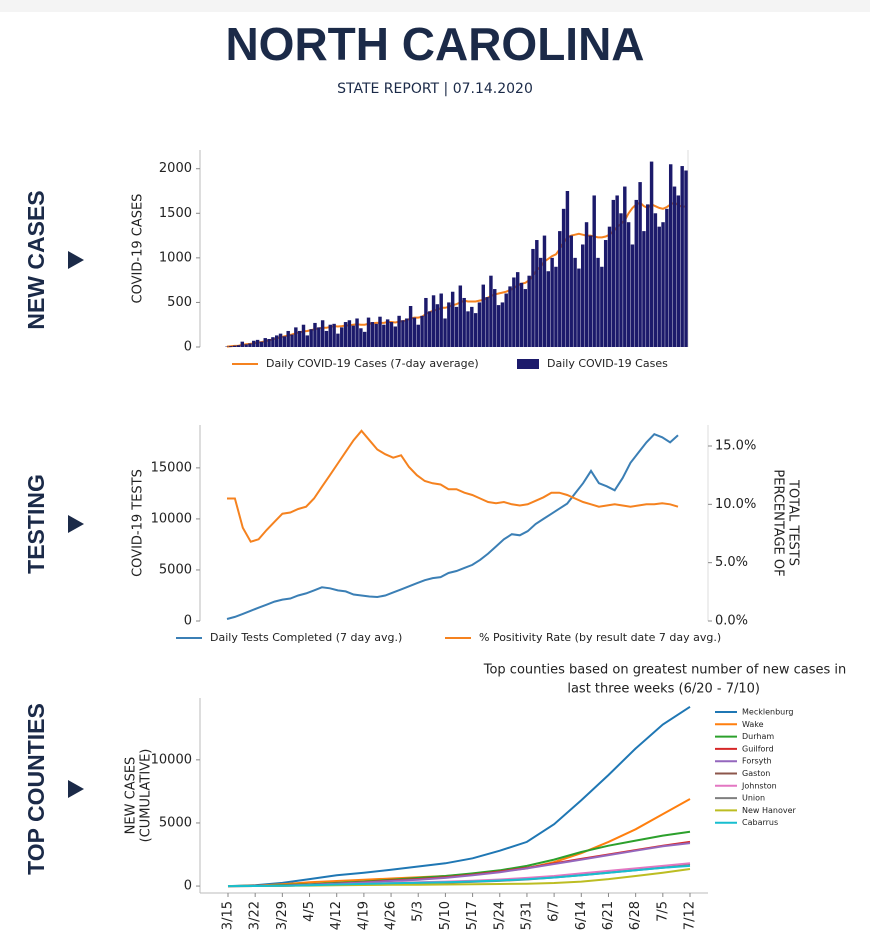 Image resolution: width=870 pixels, height=952 pixels. What do you see at coordinates (434, 44) in the screenshot?
I see `page-title: NORTH CAROLINA` at bounding box center [434, 44].